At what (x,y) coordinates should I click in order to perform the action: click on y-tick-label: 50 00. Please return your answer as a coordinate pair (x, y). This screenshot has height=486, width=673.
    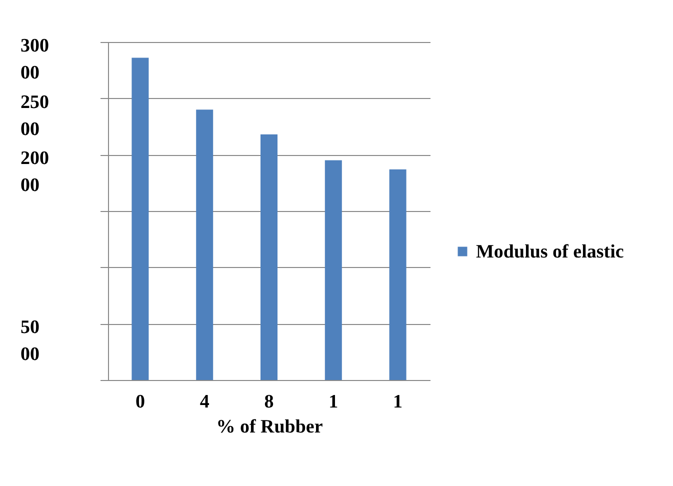
    Looking at the image, I should click on (30, 341).